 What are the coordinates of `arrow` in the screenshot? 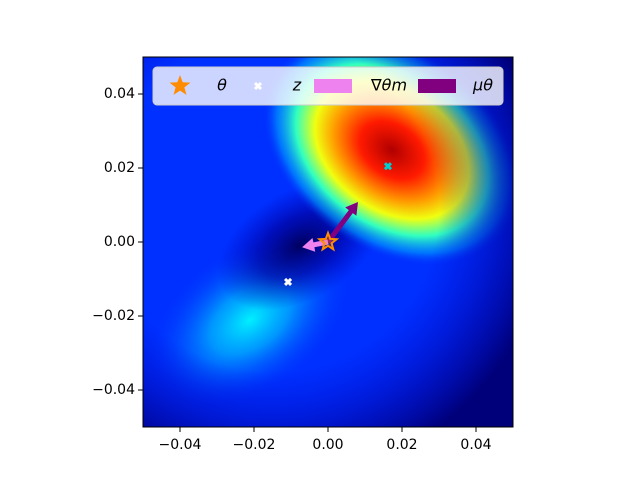 It's located at (342, 223).